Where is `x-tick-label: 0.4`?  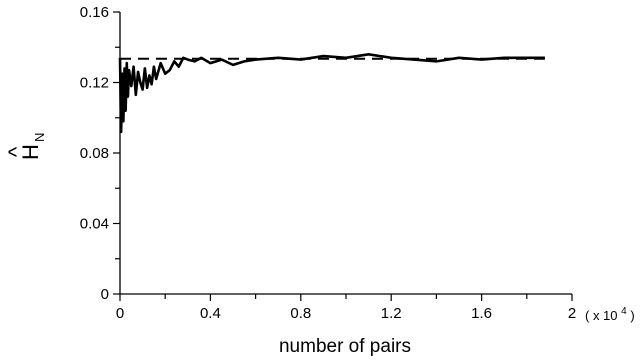
x-tick-label: 0.4 is located at coordinates (210, 313).